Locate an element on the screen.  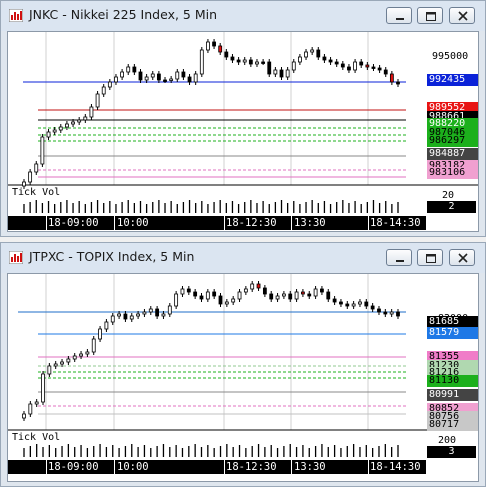
subpane-value-tag: 3 is located at coordinates (451, 452).